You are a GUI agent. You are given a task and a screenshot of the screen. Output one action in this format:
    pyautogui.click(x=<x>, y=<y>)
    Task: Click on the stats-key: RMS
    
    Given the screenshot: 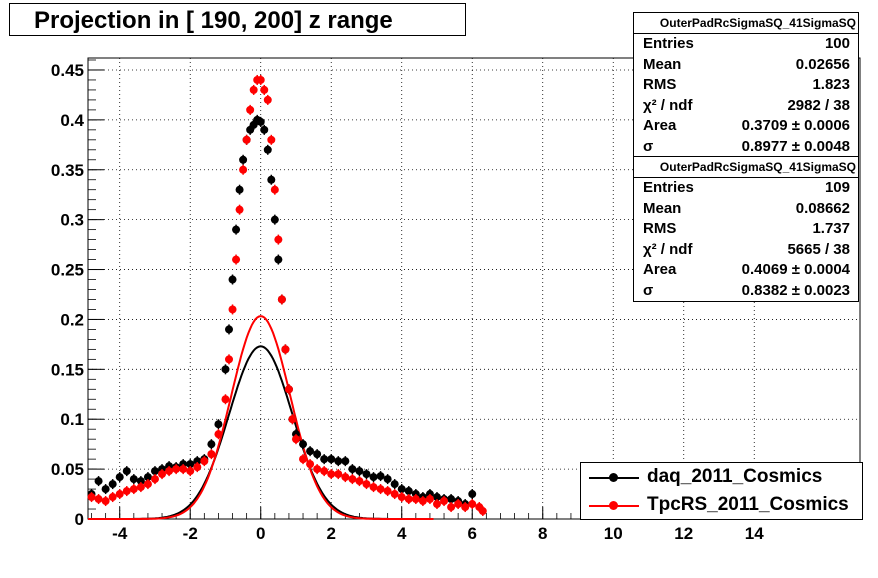 What is the action you would take?
    pyautogui.click(x=660, y=228)
    